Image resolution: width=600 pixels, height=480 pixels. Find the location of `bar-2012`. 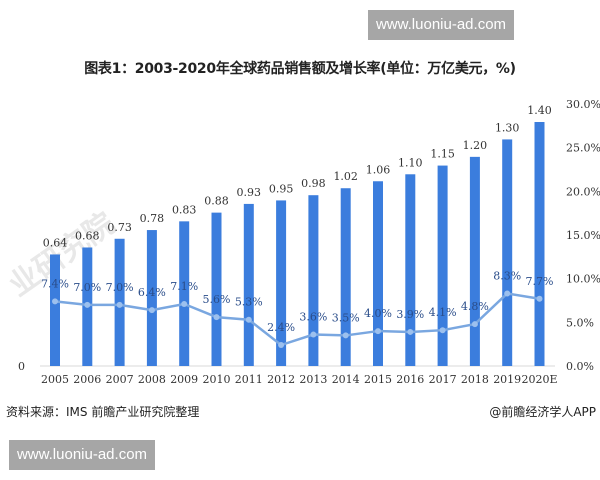

bar-2012 is located at coordinates (281, 283).